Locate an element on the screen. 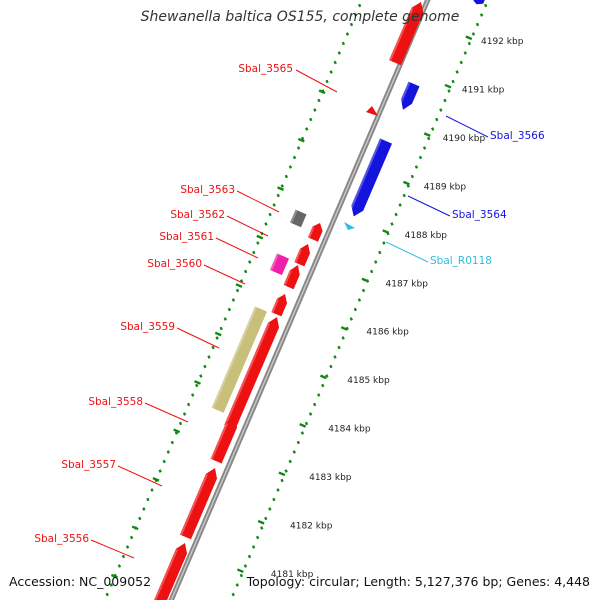 This screenshot has height=600, width=600. gene-label-text: Sbal_3560 is located at coordinates (174, 264).